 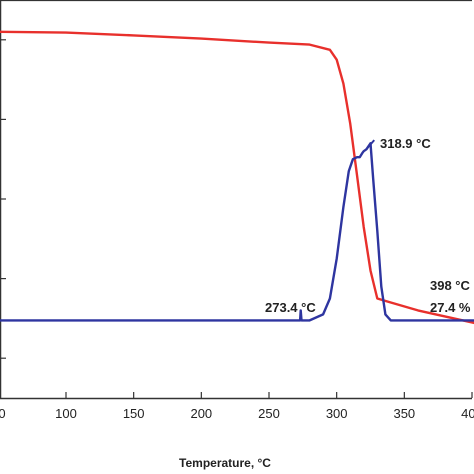 I want to click on x-tick-label-50: 50, so click(x=3, y=413).